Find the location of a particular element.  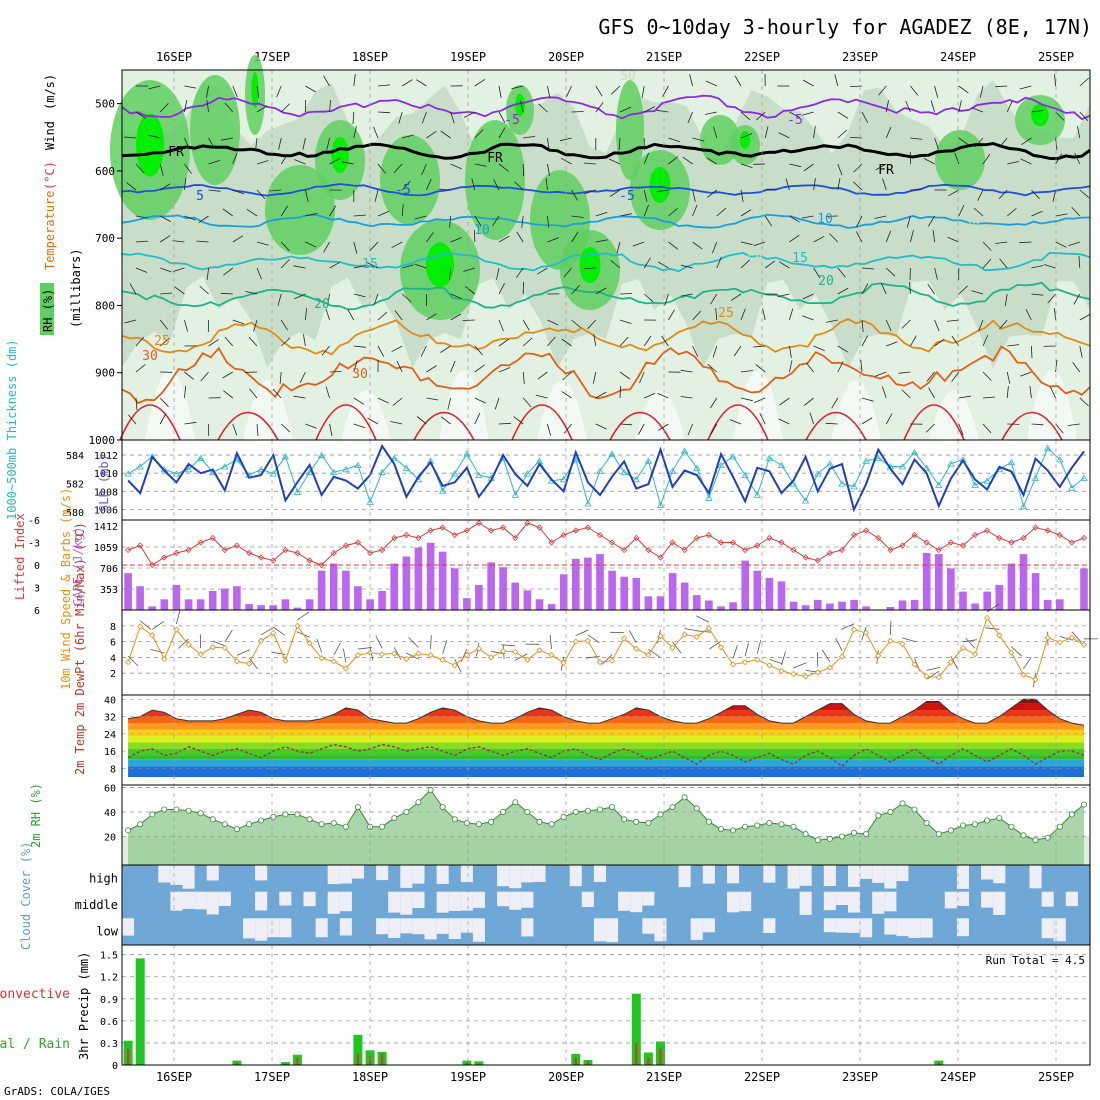

slp-tick-label: 1008 is located at coordinates (106, 492).